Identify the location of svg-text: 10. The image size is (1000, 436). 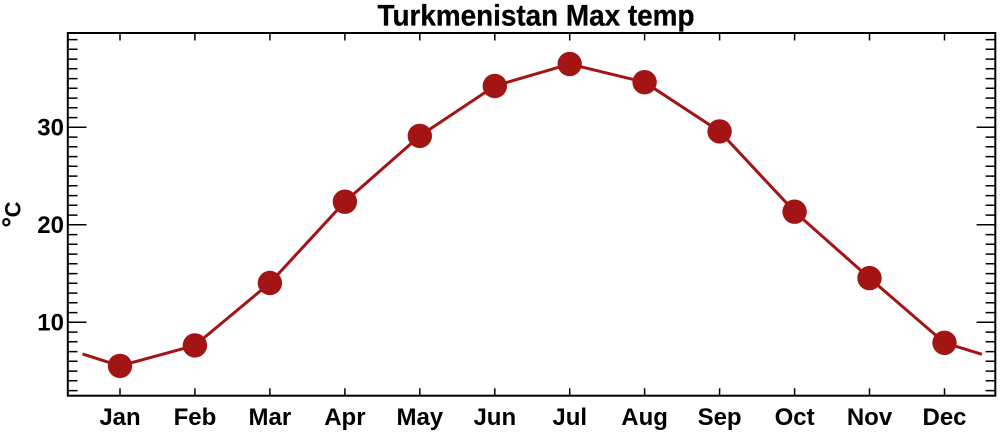
(50, 323).